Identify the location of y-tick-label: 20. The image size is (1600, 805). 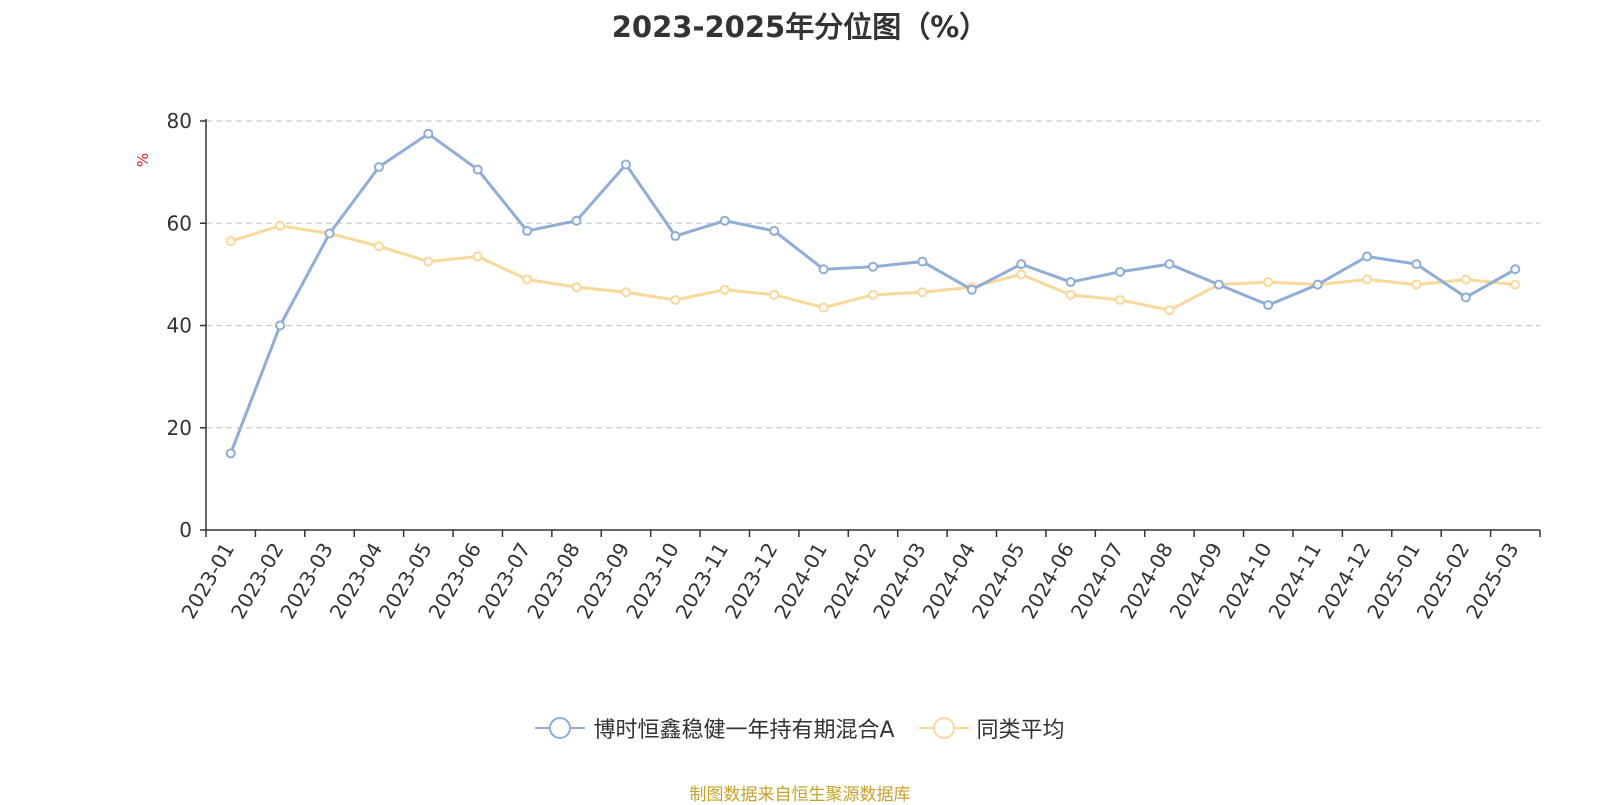
(179, 428).